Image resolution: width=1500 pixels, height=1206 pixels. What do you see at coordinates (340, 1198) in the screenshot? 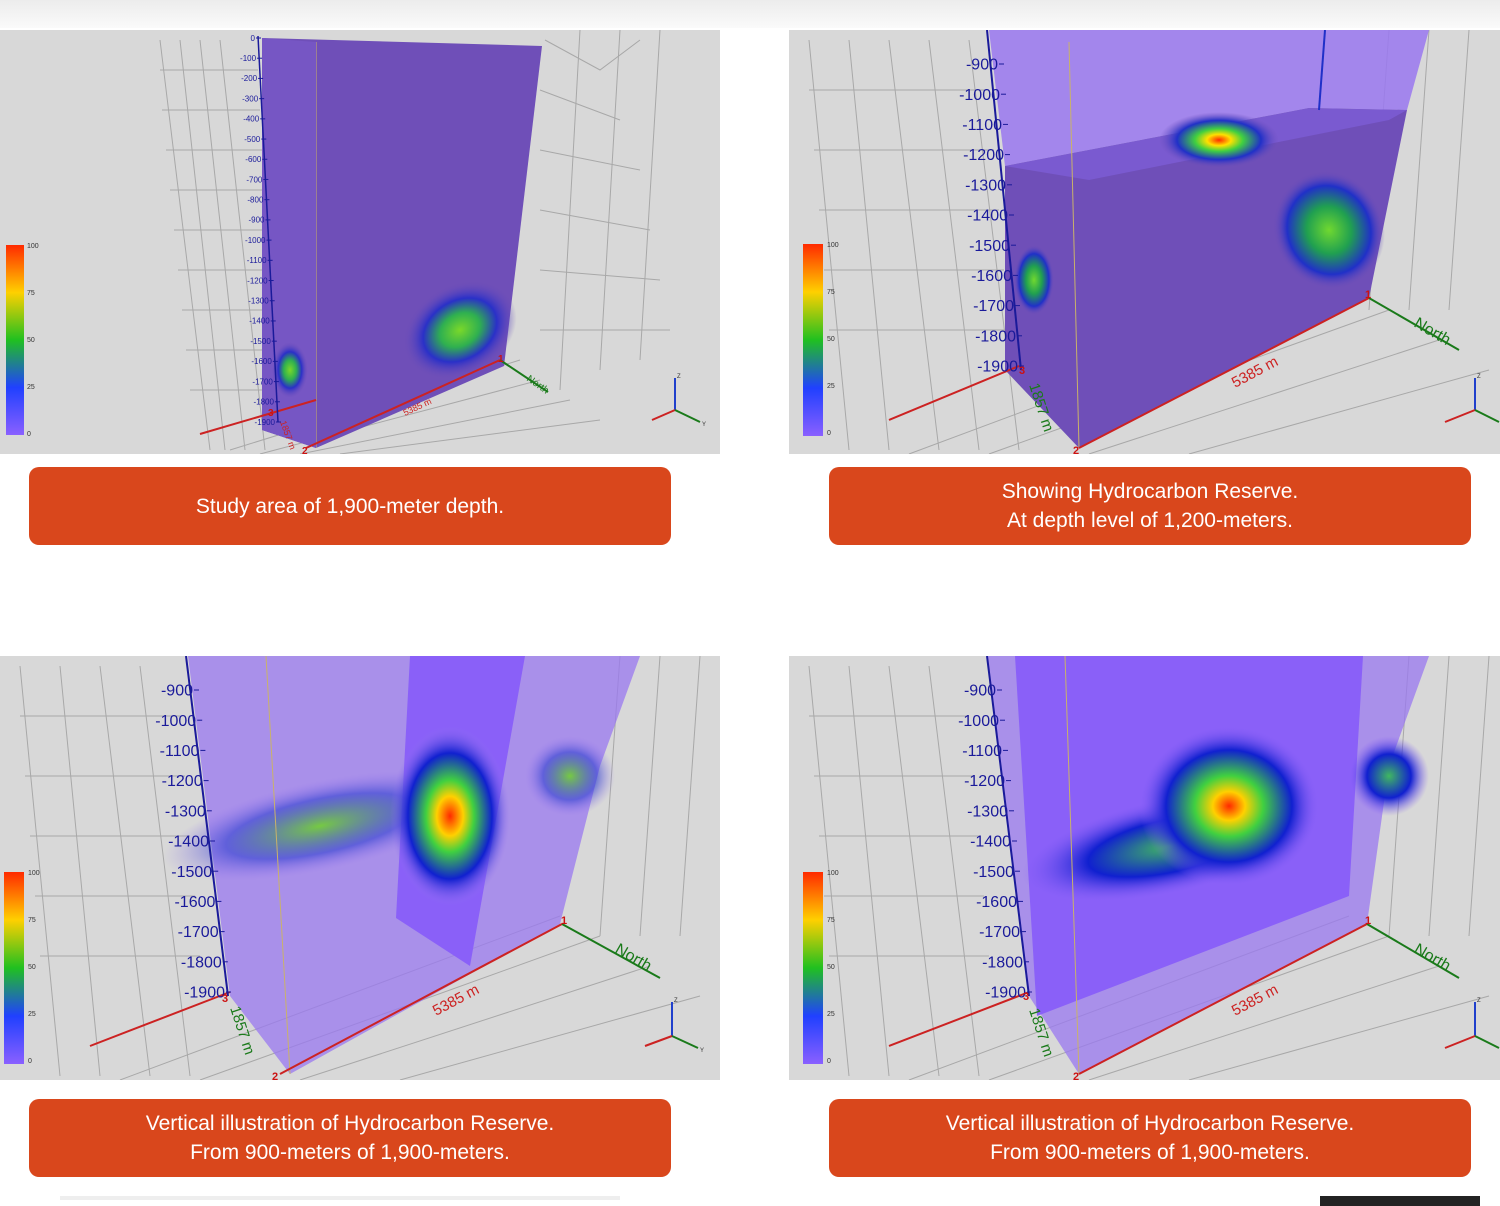
I see `bottom-divider` at bounding box center [340, 1198].